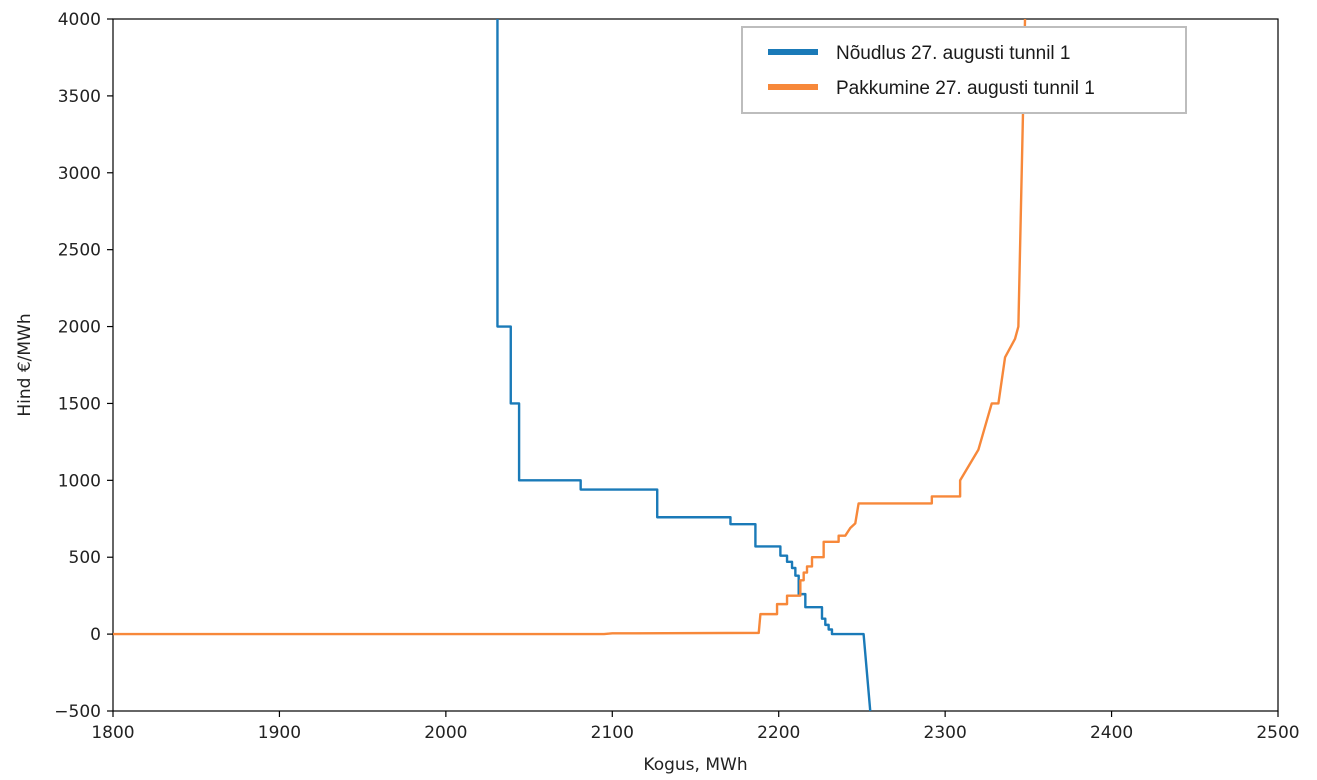  I want to click on y-tick-label: 4000, so click(79, 20).